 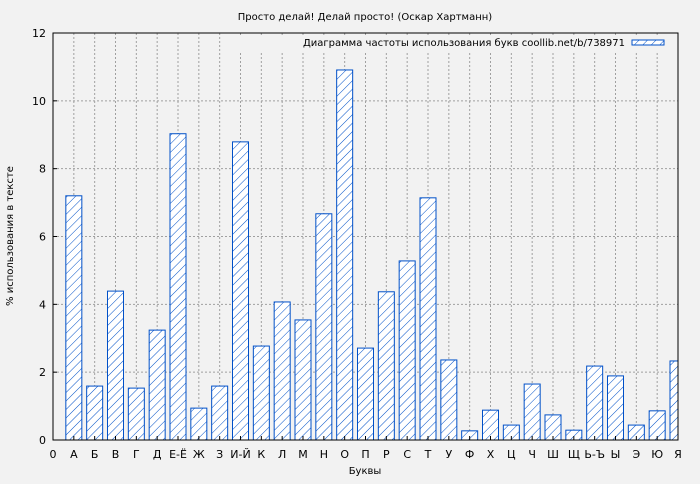 I want to click on x-tick-label: Ы, so click(x=616, y=454).